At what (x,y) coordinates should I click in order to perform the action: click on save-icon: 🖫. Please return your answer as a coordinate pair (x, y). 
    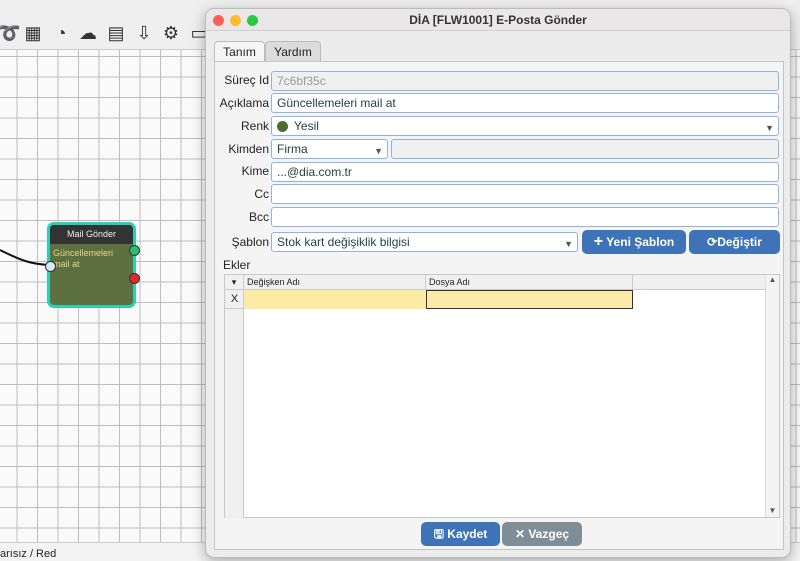
    Looking at the image, I should click on (438, 534).